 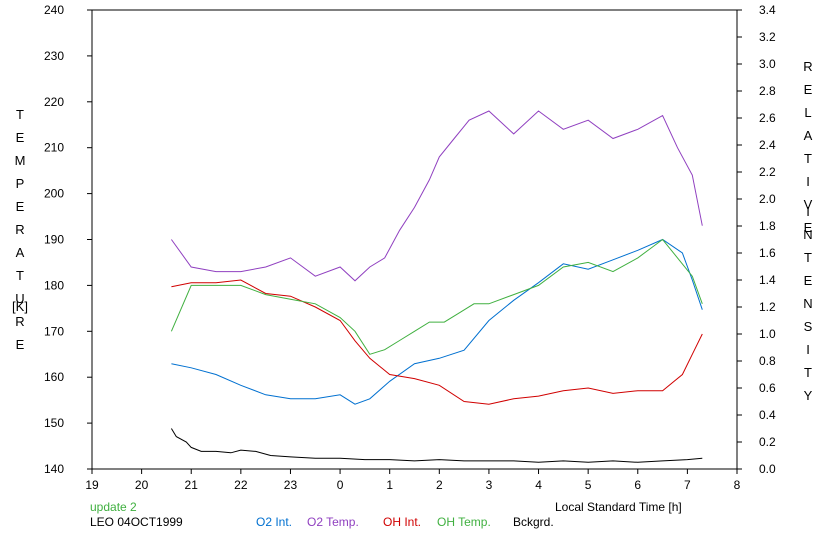 I want to click on y-right-tick-label: 1.0, so click(x=767, y=334).